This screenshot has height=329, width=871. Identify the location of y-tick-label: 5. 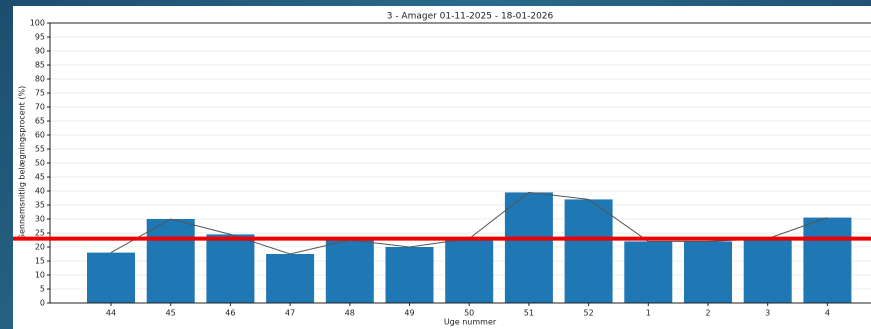
(42, 289).